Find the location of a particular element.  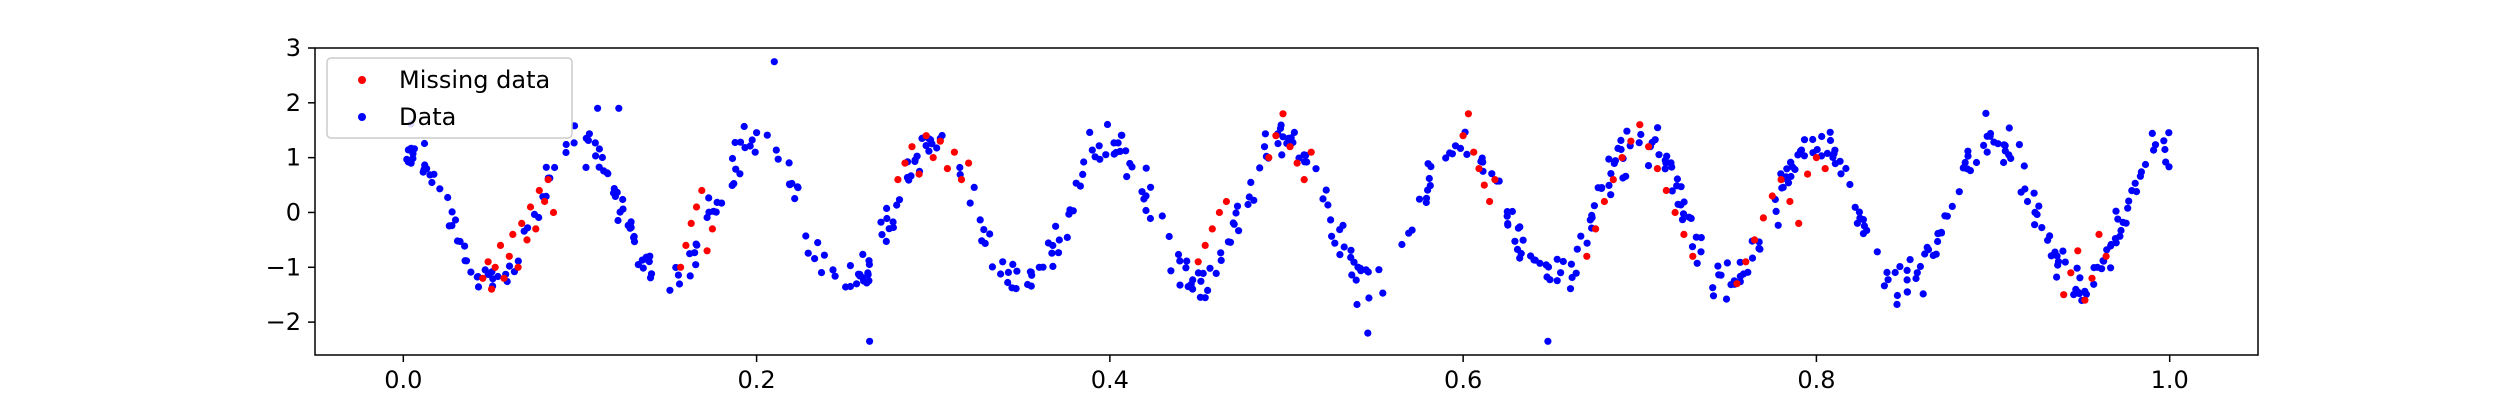

x-tick-label: 0.6 is located at coordinates (1463, 380).